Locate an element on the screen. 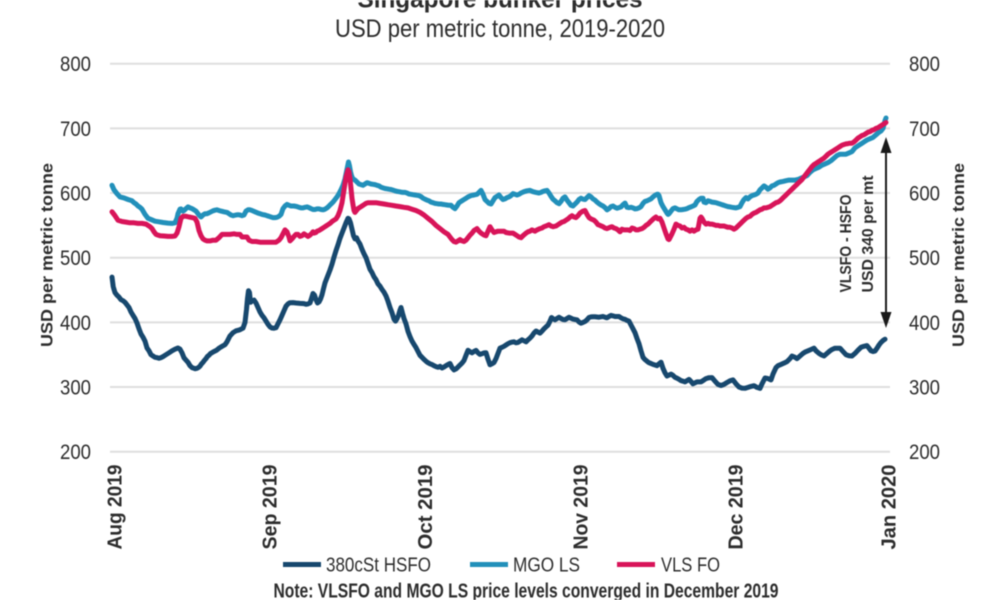 The height and width of the screenshot is (600, 1000). svg-text: Aug 2019 is located at coordinates (116, 507).